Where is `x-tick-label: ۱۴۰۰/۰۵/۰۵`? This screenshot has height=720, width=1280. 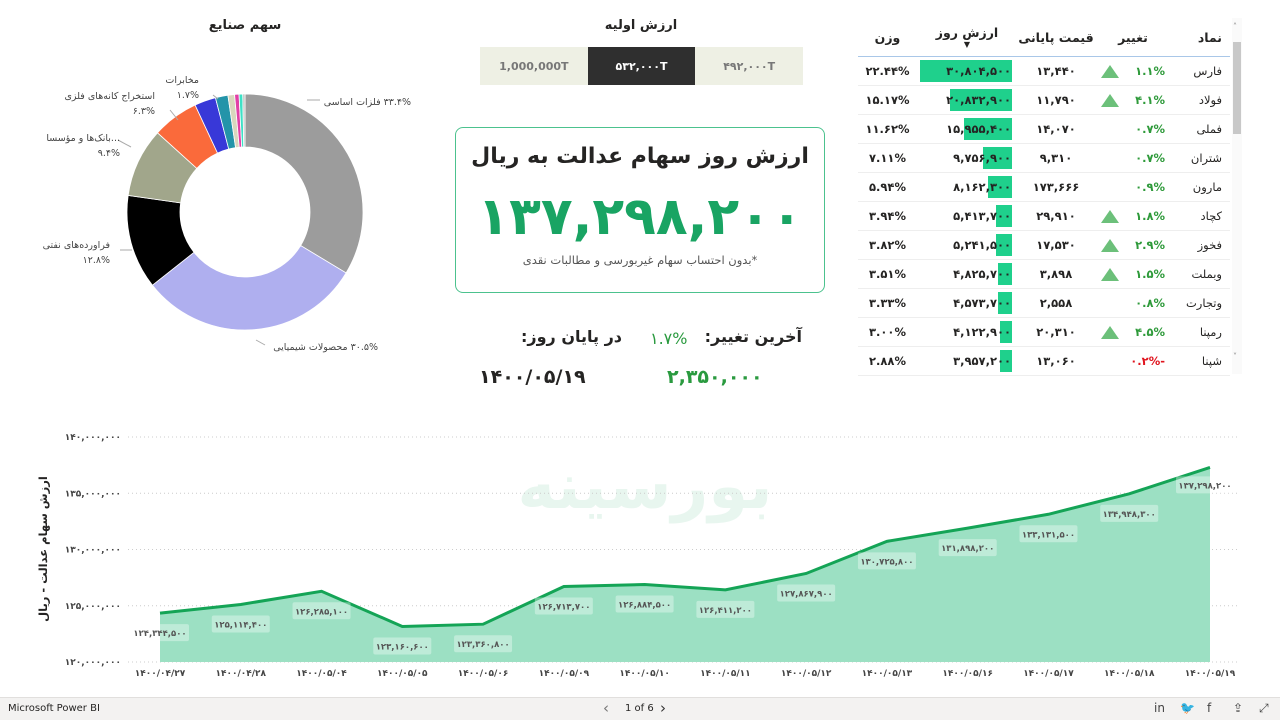 x-tick-label: ۱۴۰۰/۰۵/۰۵ is located at coordinates (402, 674).